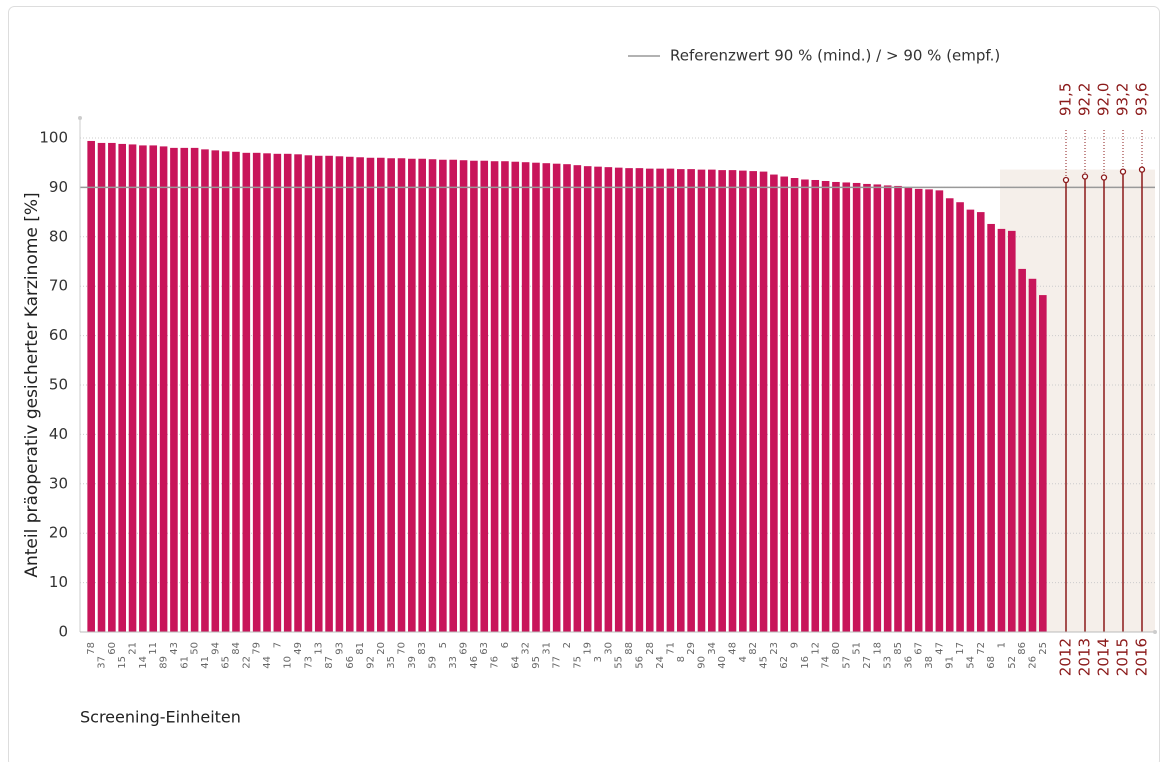 The image size is (1162, 766). What do you see at coordinates (805, 662) in the screenshot?
I see `x-tick-label: 16` at bounding box center [805, 662].